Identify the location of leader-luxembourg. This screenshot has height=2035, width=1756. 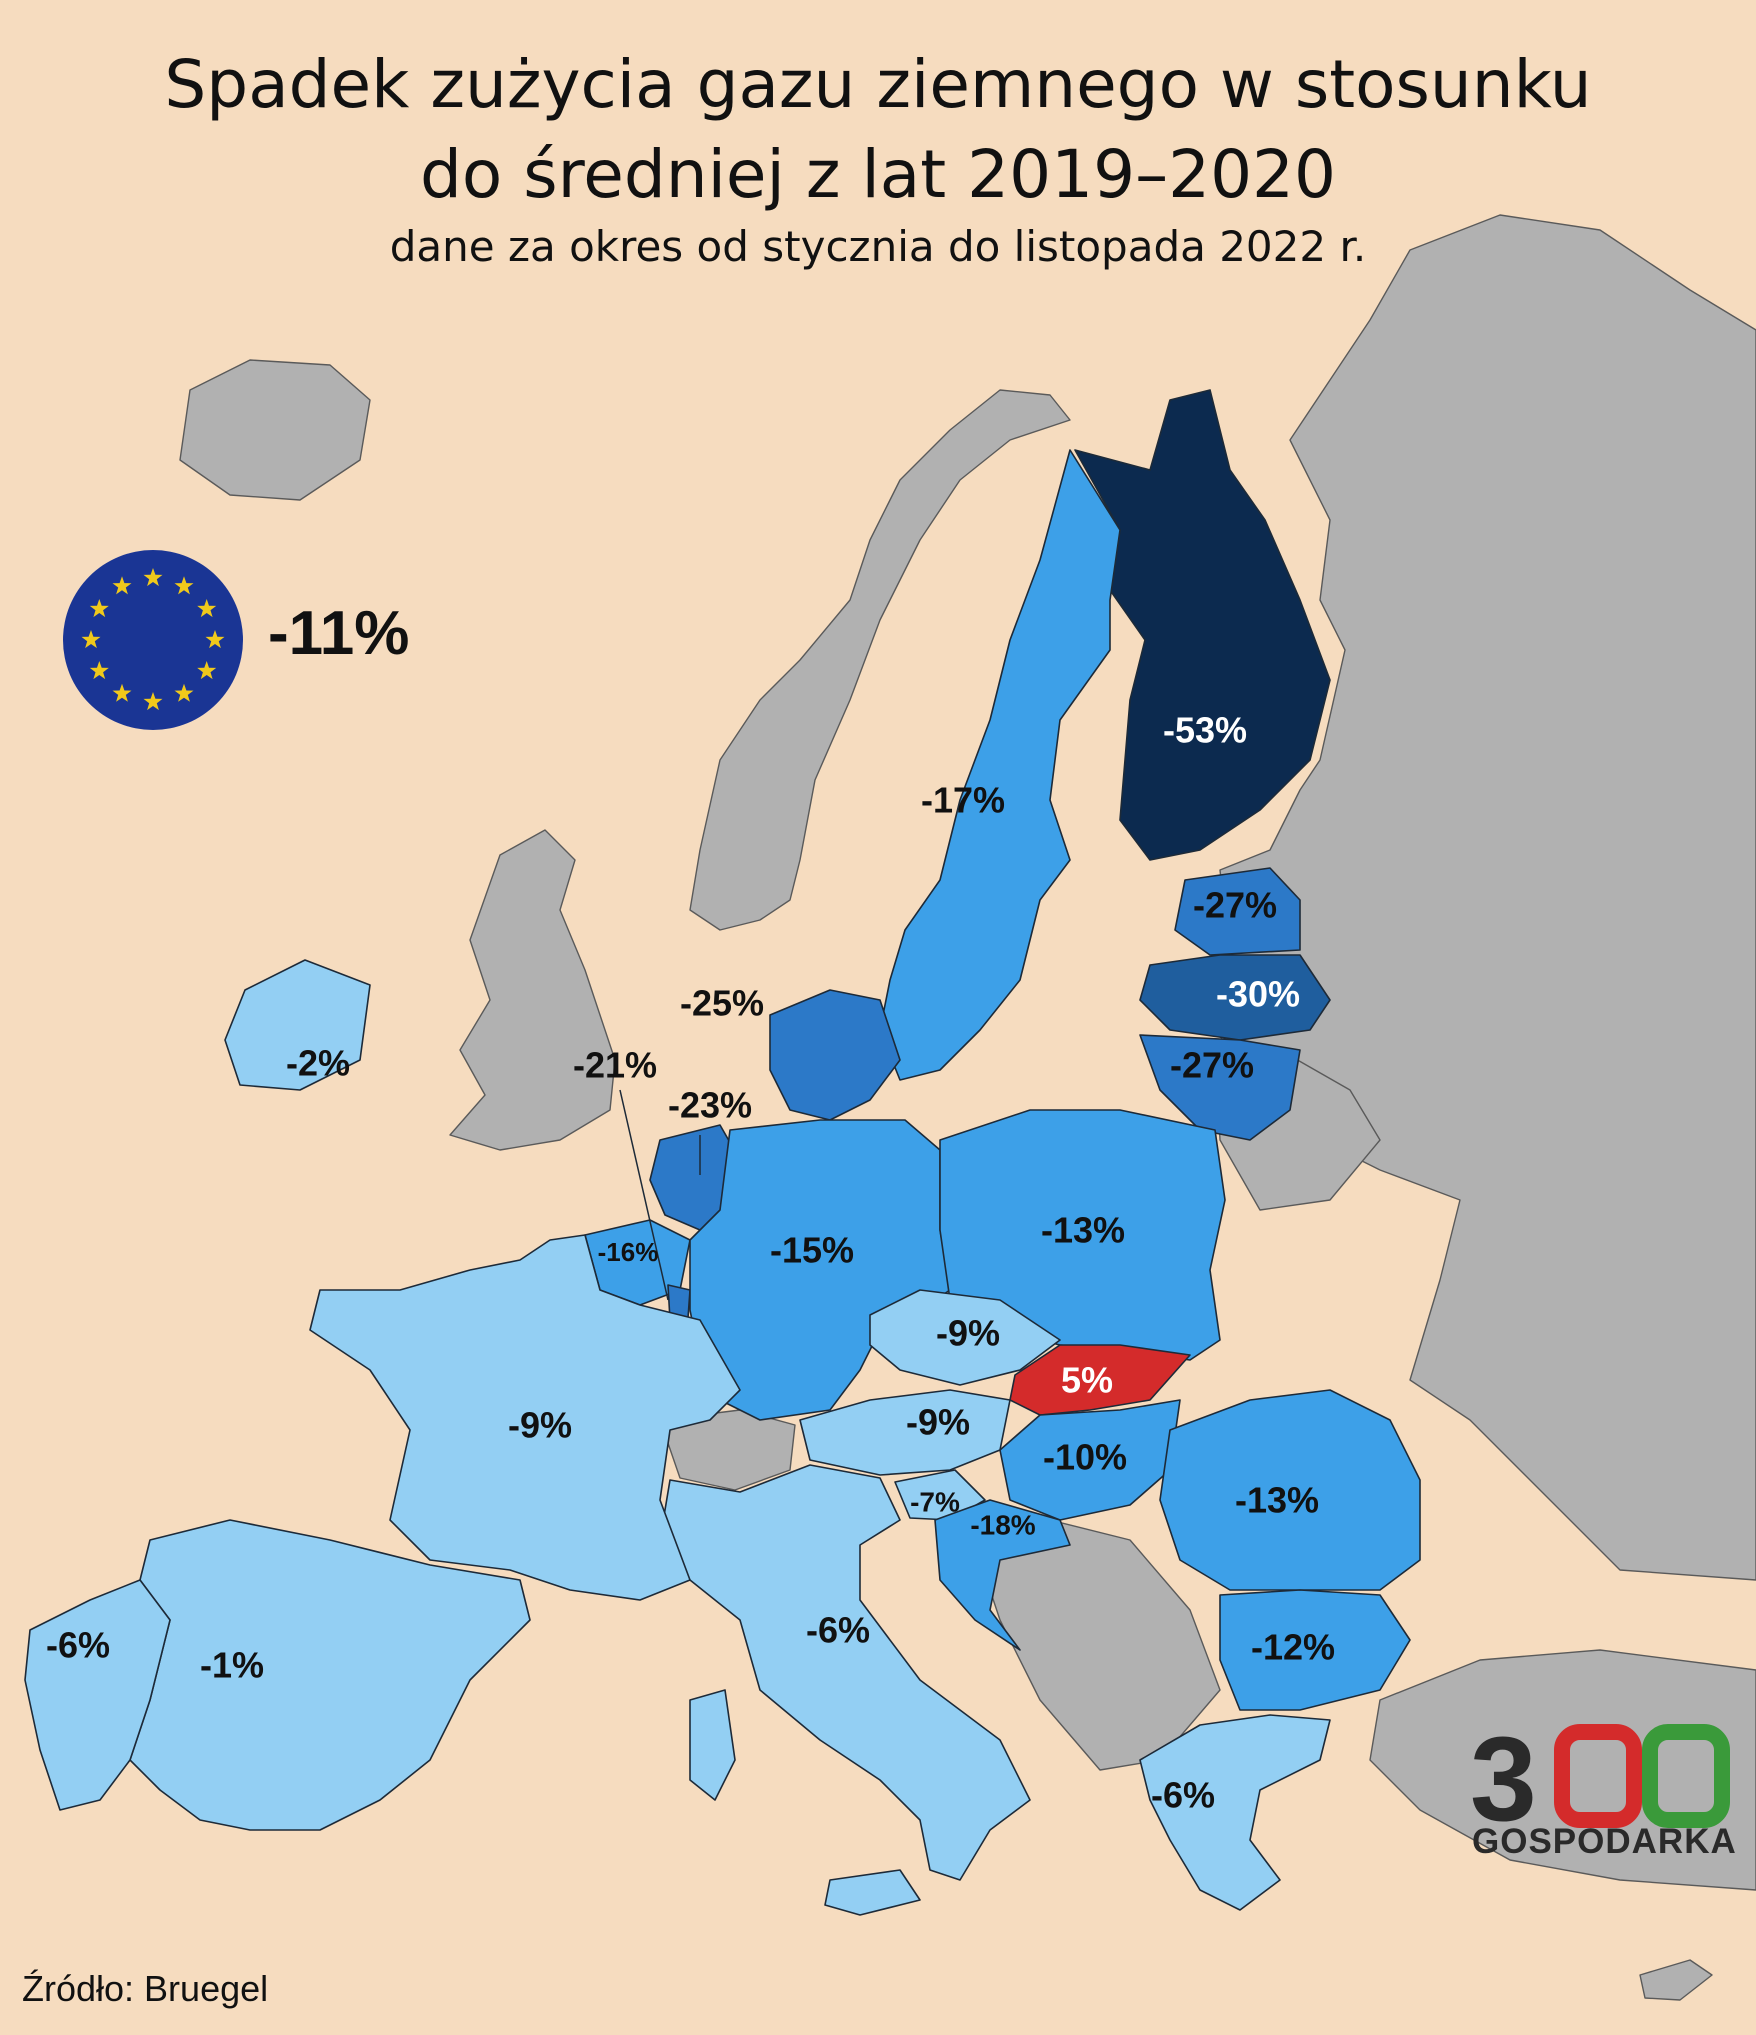
(644, 1195).